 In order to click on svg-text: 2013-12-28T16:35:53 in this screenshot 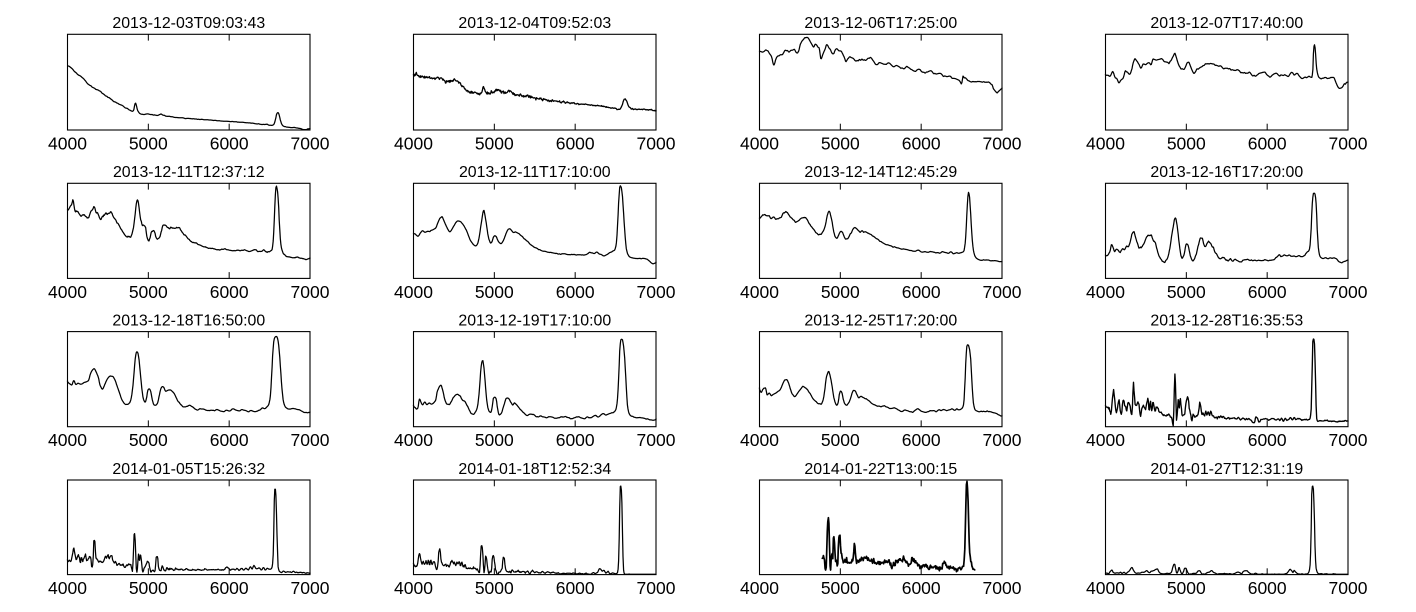, I will do `click(1226, 320)`.